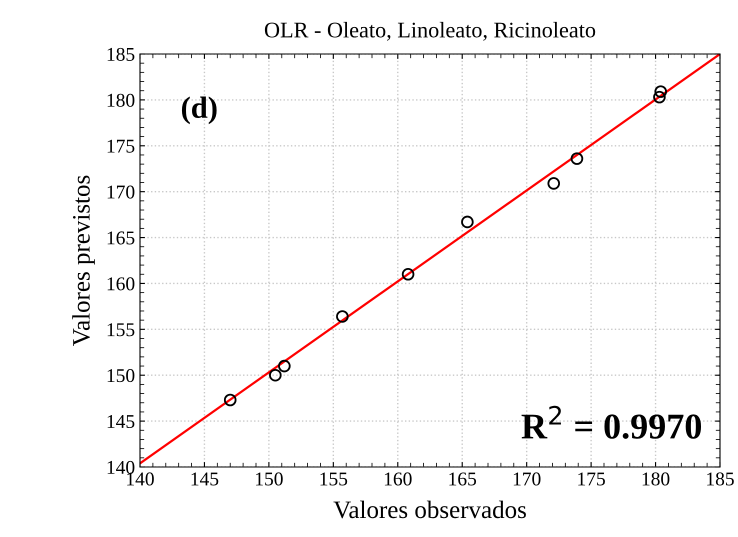 This screenshot has width=738, height=537. Describe the element at coordinates (83, 261) in the screenshot. I see `y-axis-title: Valores previstos` at that location.